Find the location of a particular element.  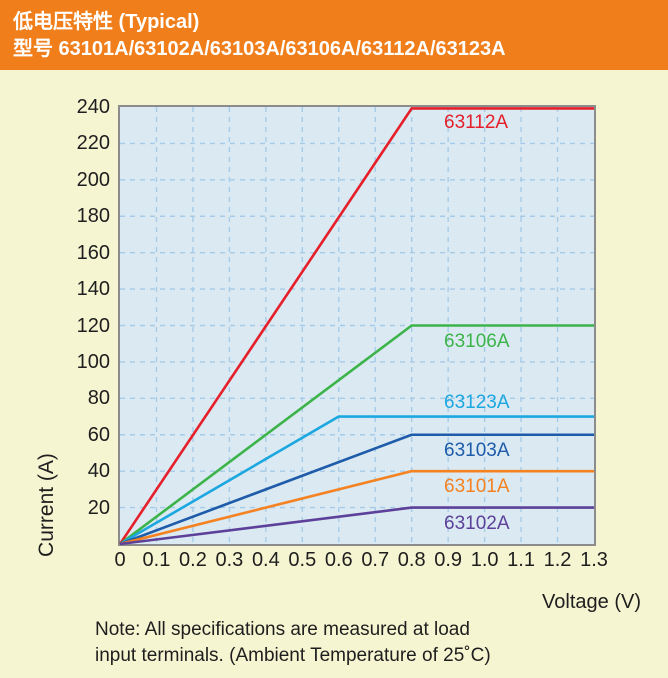

y-tick-label-200: 200 is located at coordinates (93, 179).